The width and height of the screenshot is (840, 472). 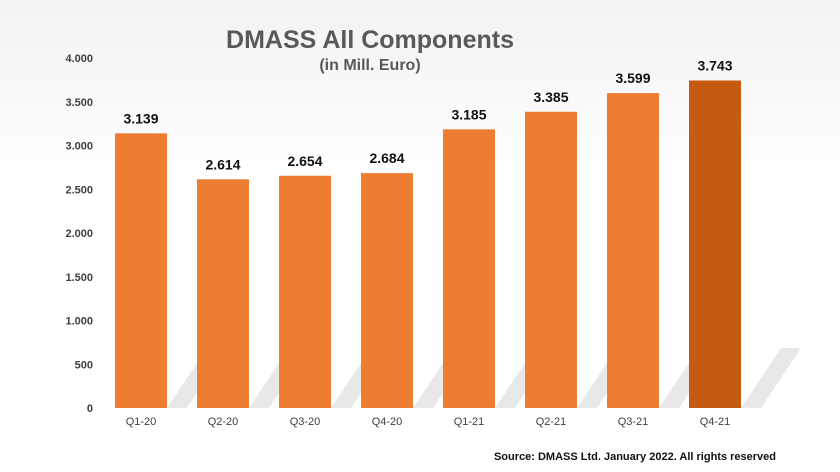 What do you see at coordinates (79, 278) in the screenshot?
I see `y-tick-label: 1.500` at bounding box center [79, 278].